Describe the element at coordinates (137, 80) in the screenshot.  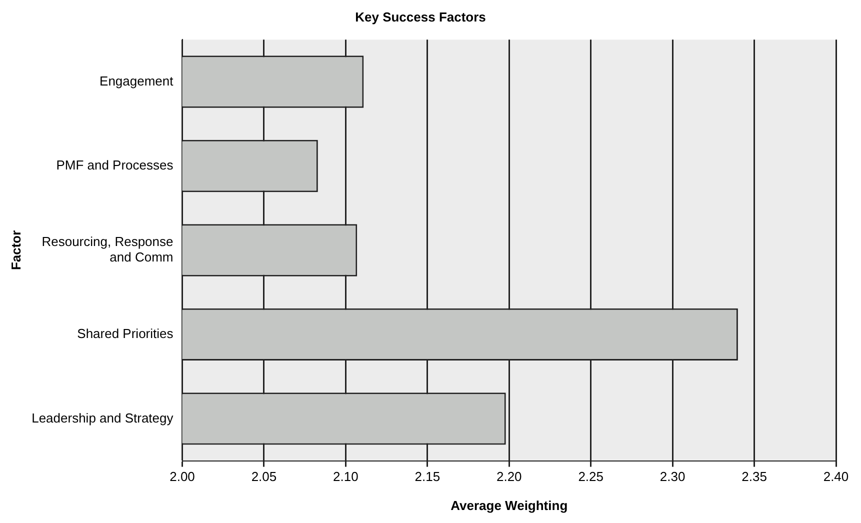
I see `y-tick-label: Engagement` at that location.